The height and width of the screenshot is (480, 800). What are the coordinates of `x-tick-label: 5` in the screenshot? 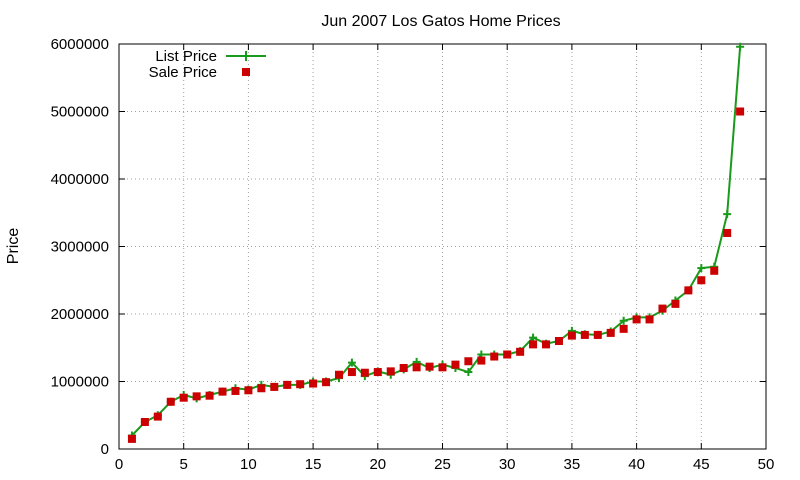 It's located at (184, 464).